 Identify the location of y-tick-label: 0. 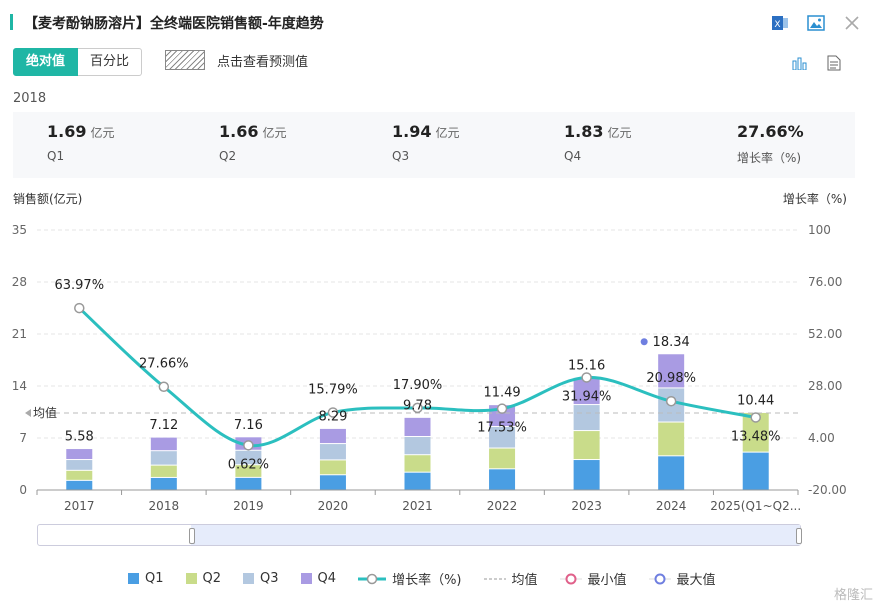
(23, 490).